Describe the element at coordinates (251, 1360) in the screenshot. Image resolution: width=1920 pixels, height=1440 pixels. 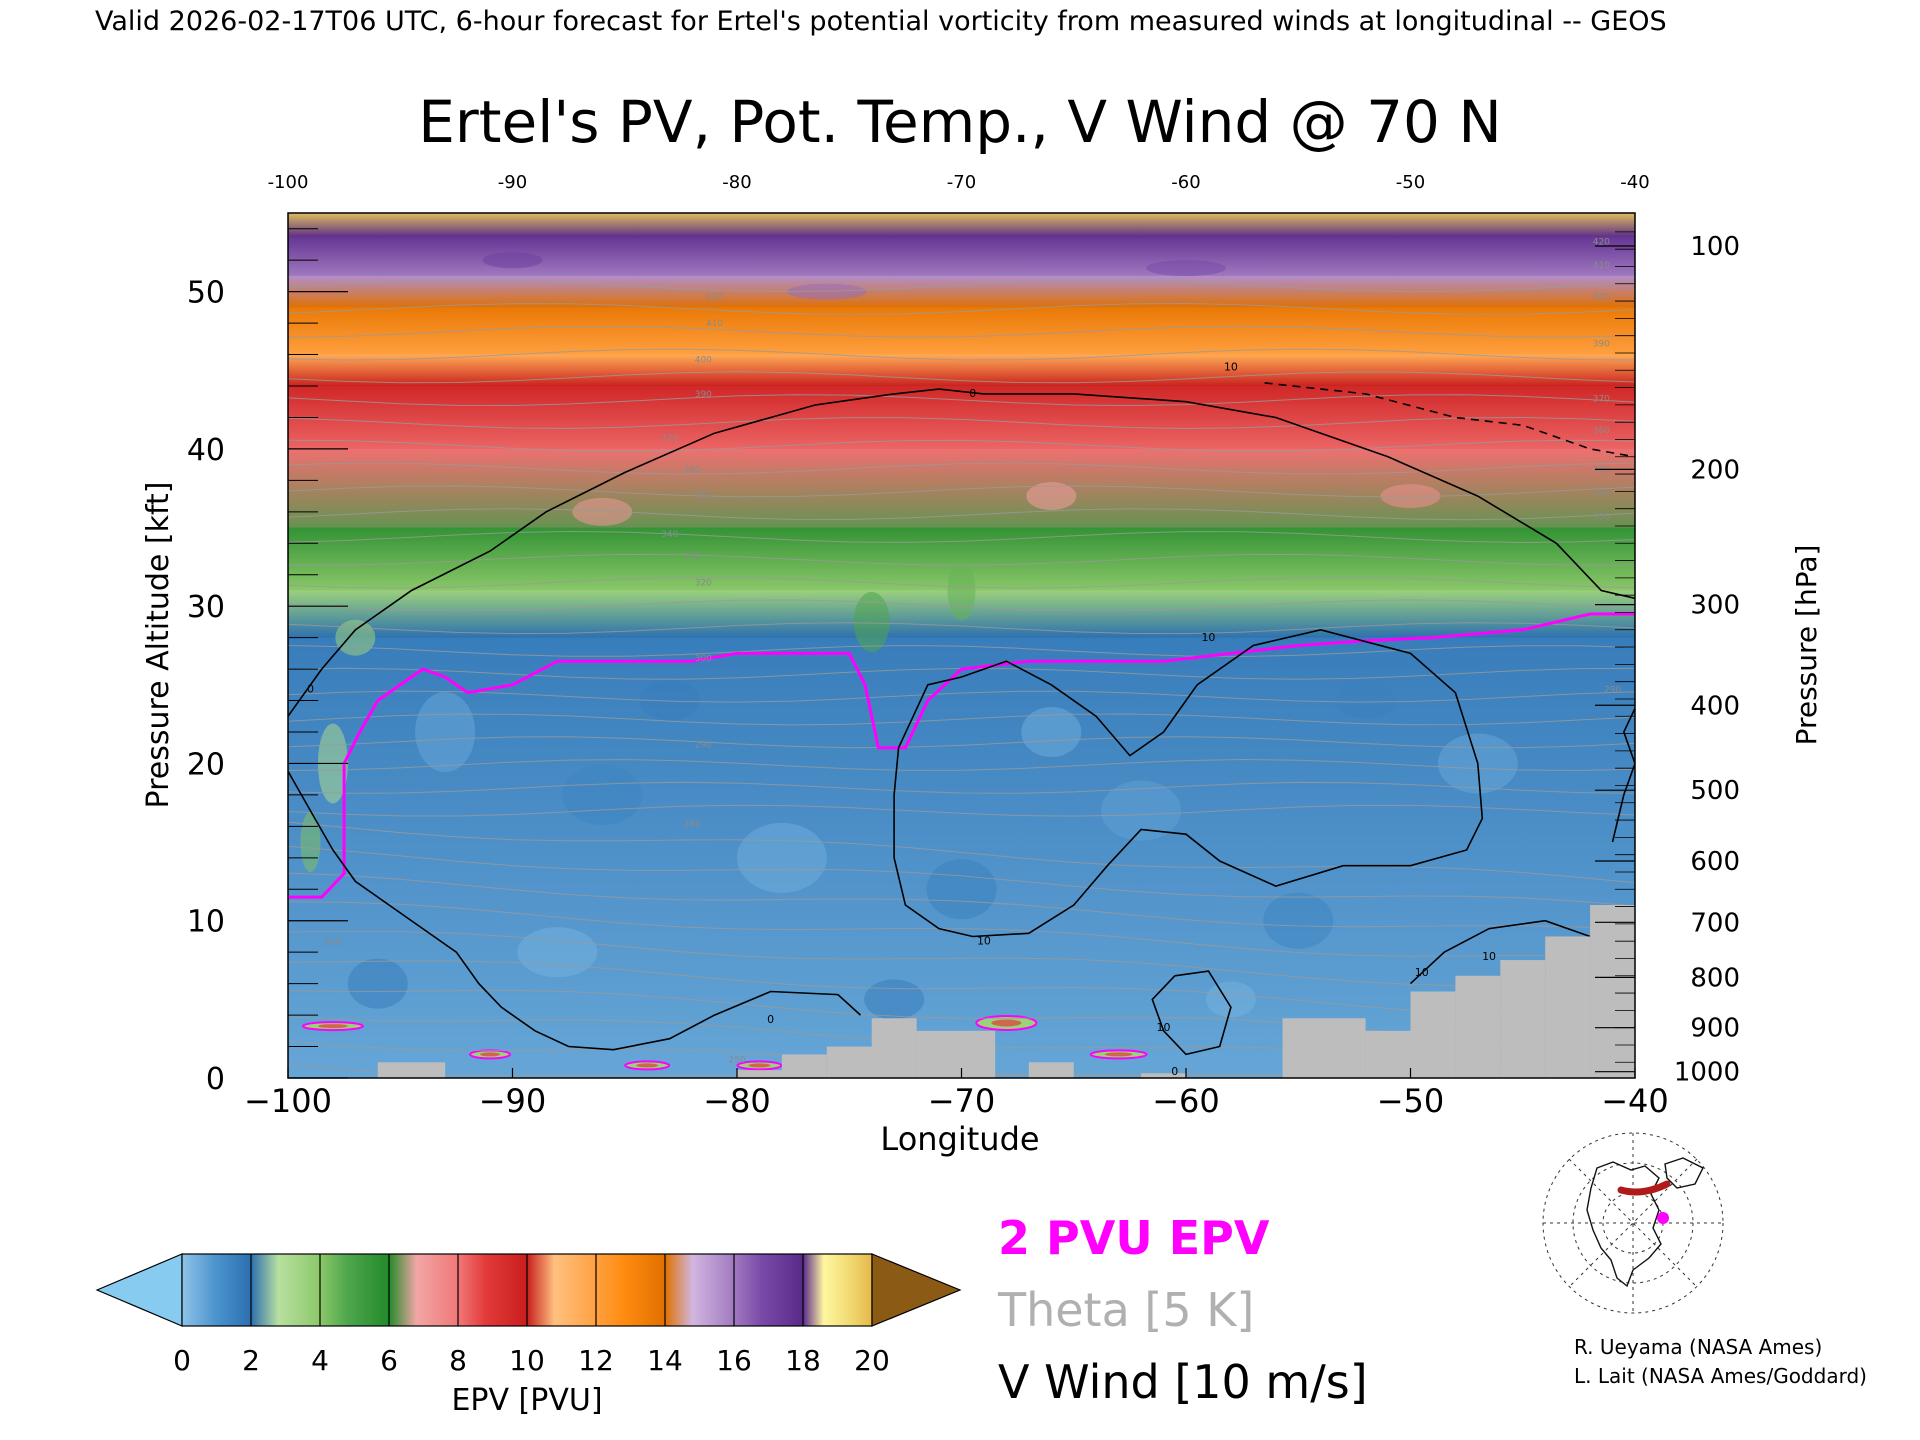
I see `colorbar-tick-label: 2` at that location.